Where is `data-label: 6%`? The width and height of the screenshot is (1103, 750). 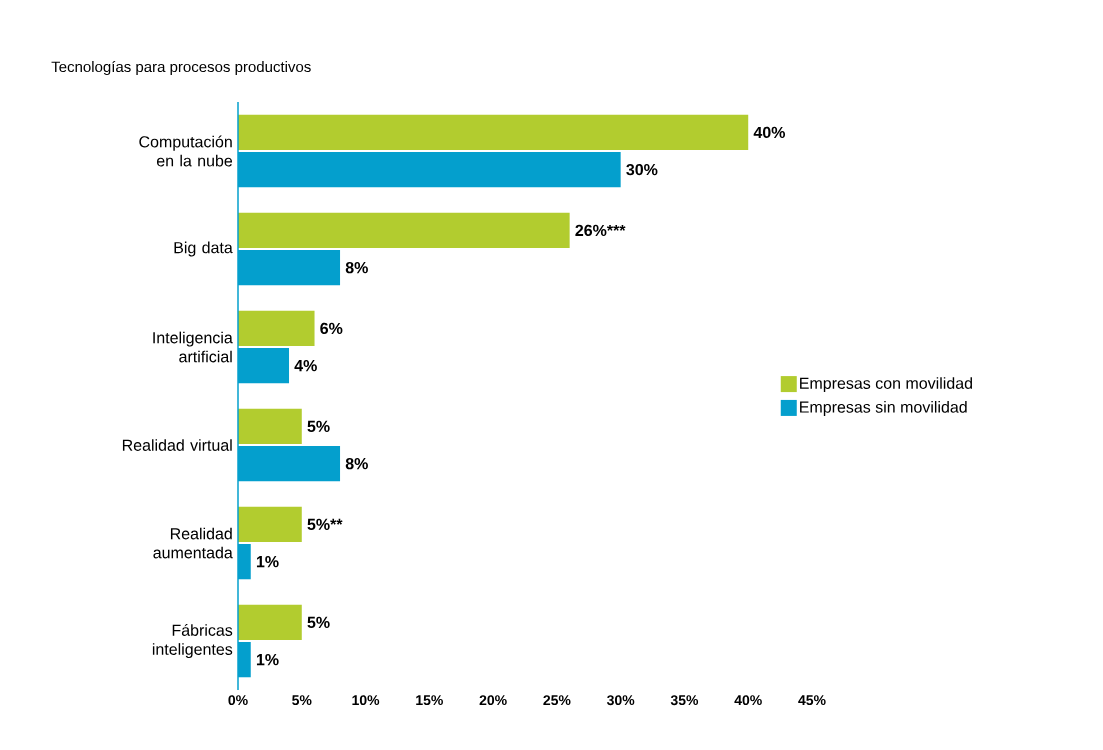
data-label: 6% is located at coordinates (331, 328).